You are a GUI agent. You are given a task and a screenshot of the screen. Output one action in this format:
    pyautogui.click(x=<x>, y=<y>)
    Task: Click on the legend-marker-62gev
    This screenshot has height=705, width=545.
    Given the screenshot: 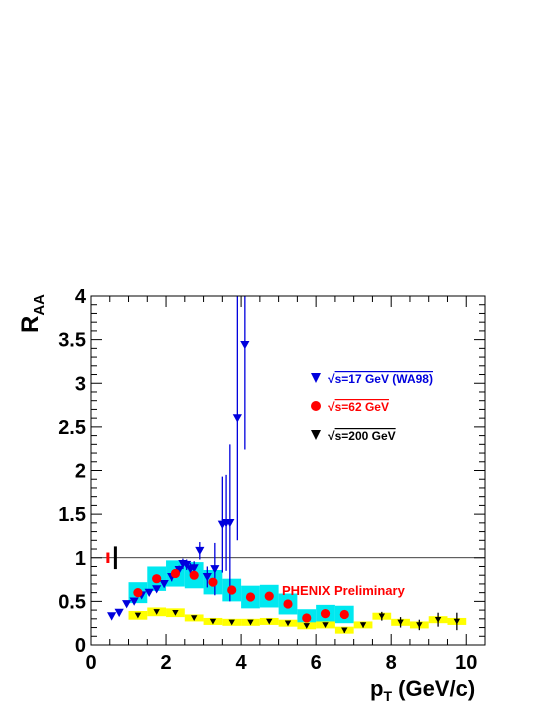 What is the action you would take?
    pyautogui.click(x=316, y=406)
    